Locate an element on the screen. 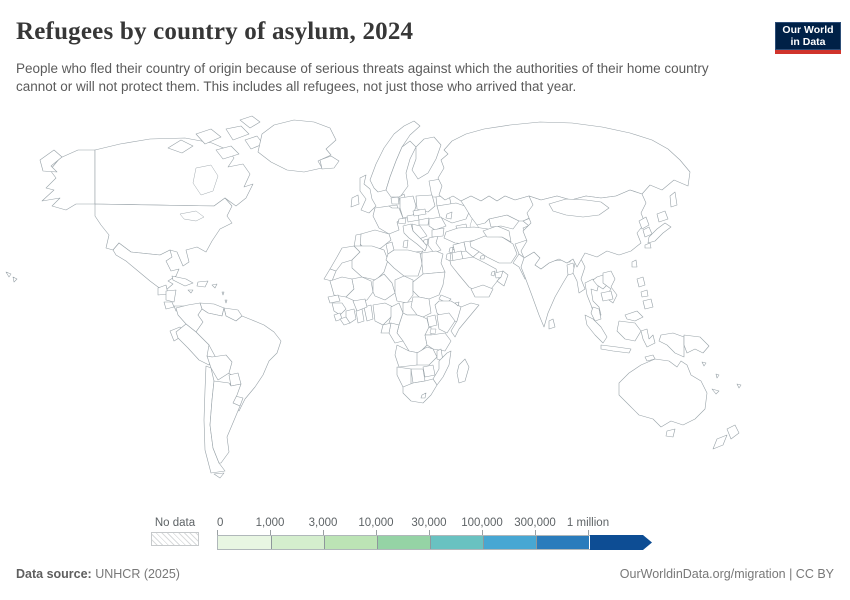 The height and width of the screenshot is (600, 850). country-poland is located at coordinates (425, 203).